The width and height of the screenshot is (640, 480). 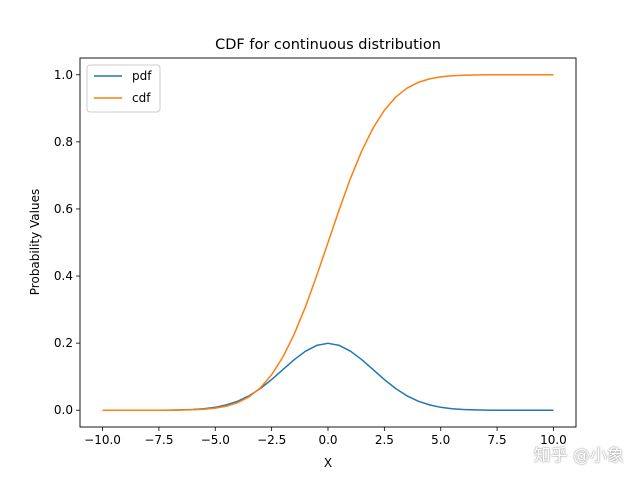 I want to click on y-tick-label: 0.4, so click(x=63, y=276).